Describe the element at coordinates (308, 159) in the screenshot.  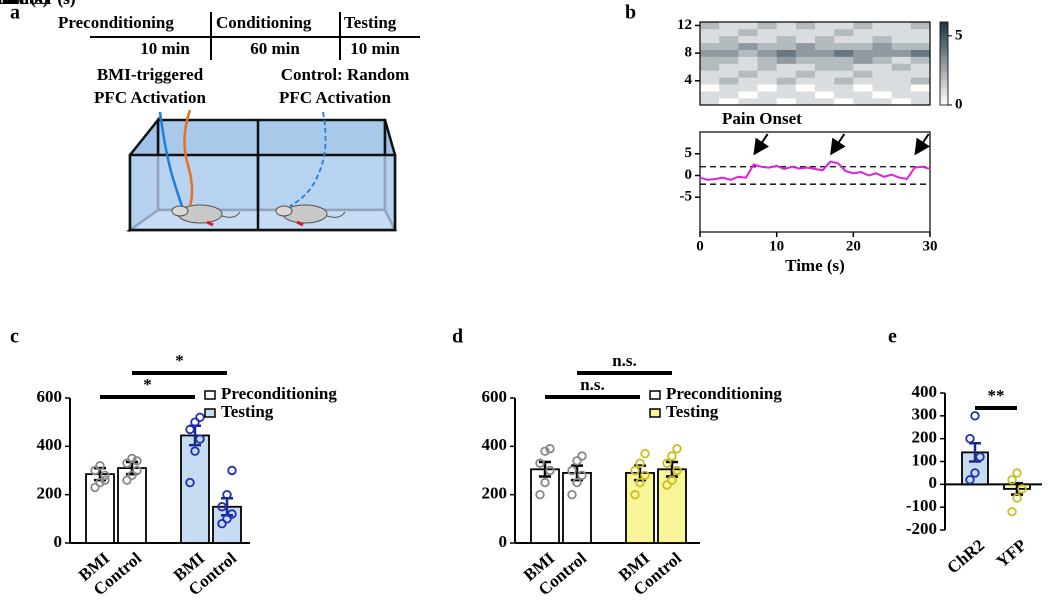
I see `optic-fiber` at that location.